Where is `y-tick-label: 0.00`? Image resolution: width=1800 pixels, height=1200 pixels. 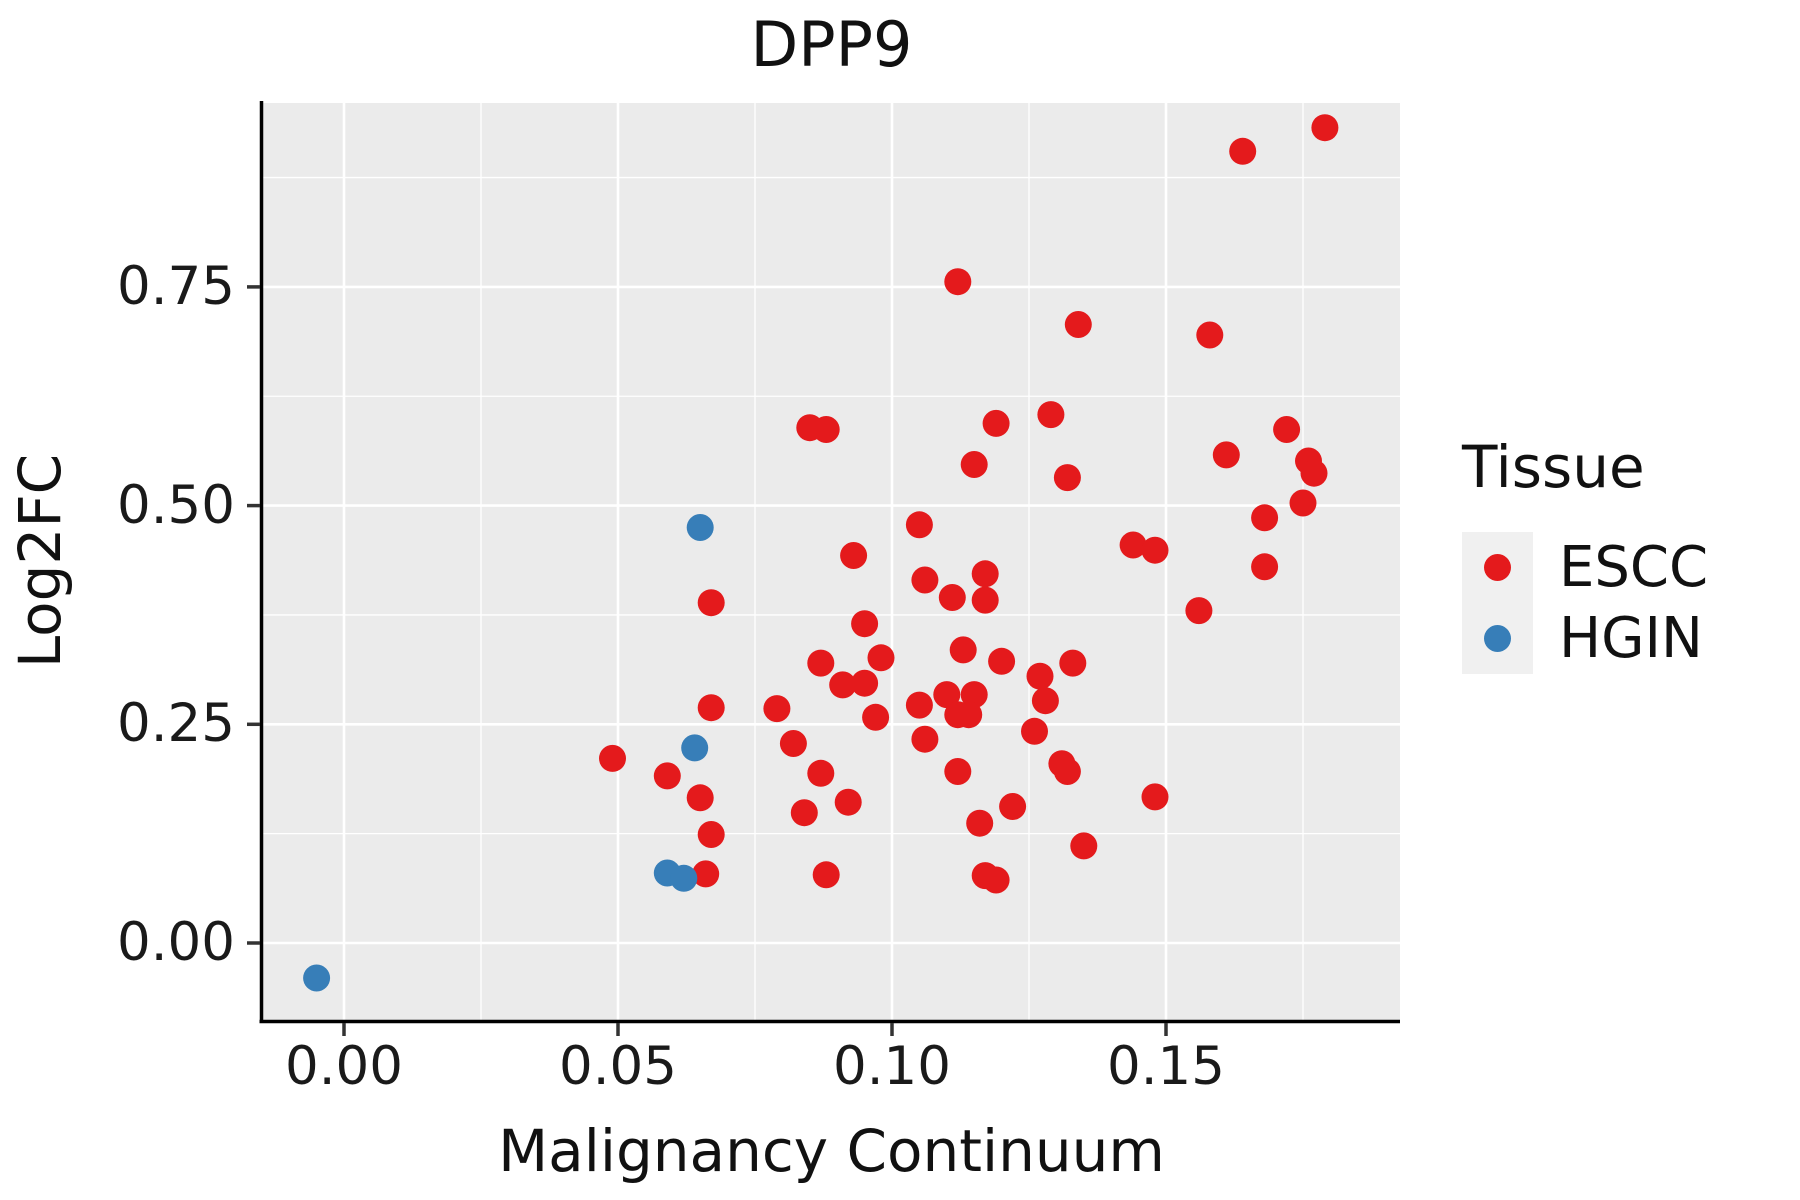 y-tick-label: 0.00 is located at coordinates (175, 942).